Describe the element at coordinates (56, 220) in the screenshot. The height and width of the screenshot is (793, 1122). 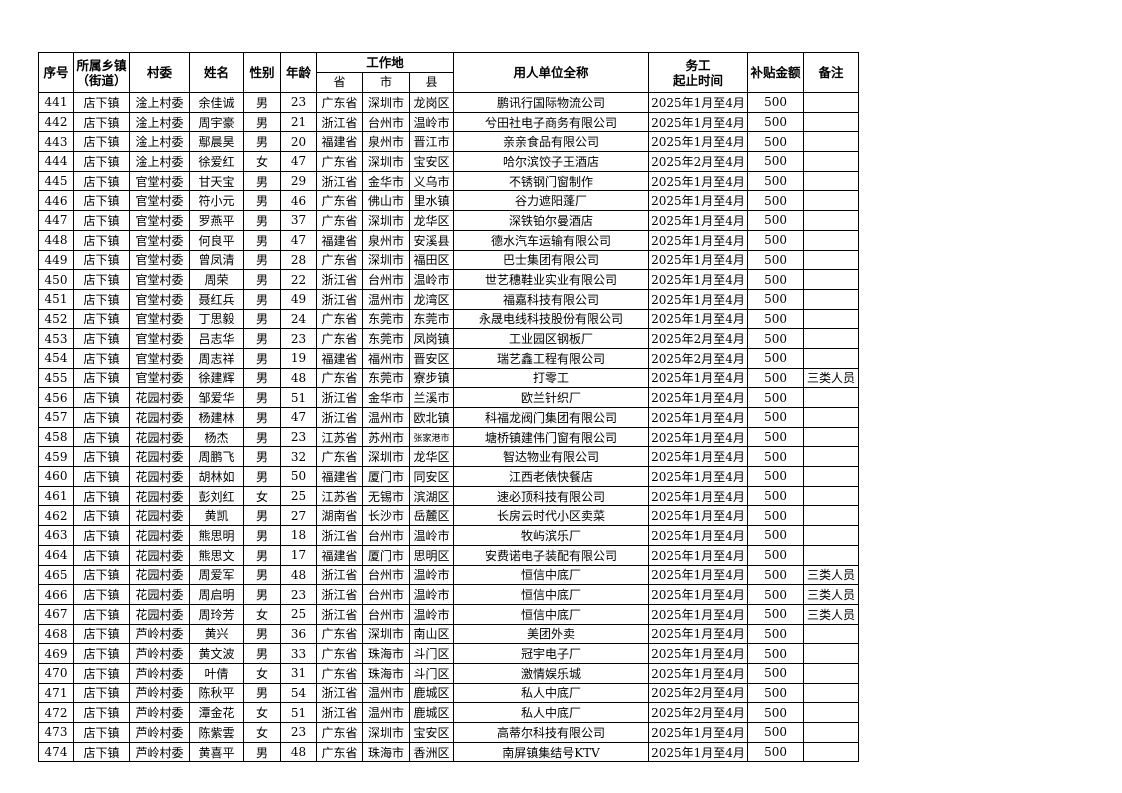
I see `cell-seq: 447` at that location.